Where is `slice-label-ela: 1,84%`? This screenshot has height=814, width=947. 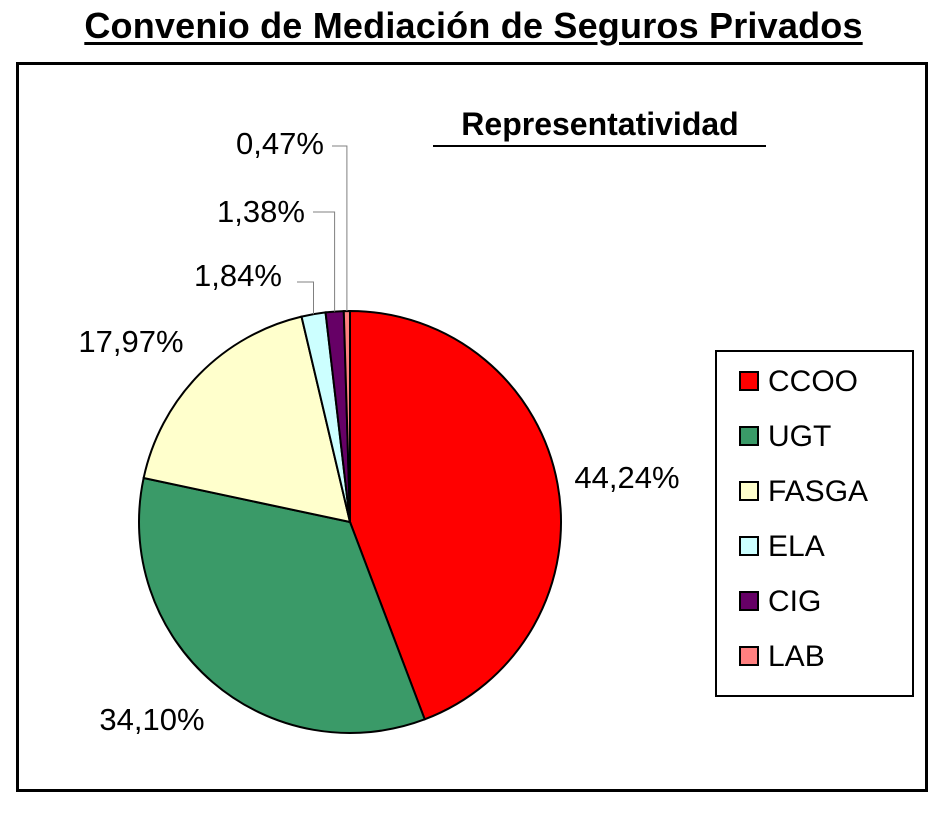
slice-label-ela: 1,84% is located at coordinates (238, 275).